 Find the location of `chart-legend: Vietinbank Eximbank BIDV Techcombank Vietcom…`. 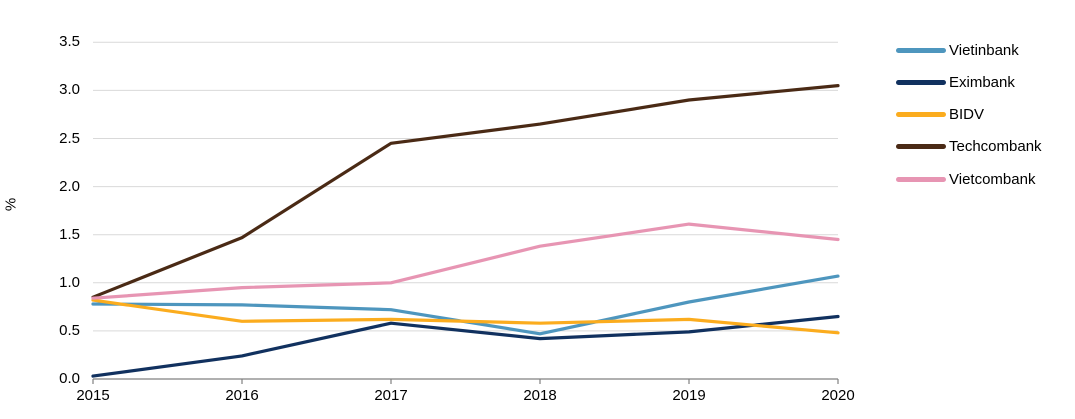

chart-legend: Vietinbank Eximbank BIDV Techcombank Vietcom… is located at coordinates (969, 114).